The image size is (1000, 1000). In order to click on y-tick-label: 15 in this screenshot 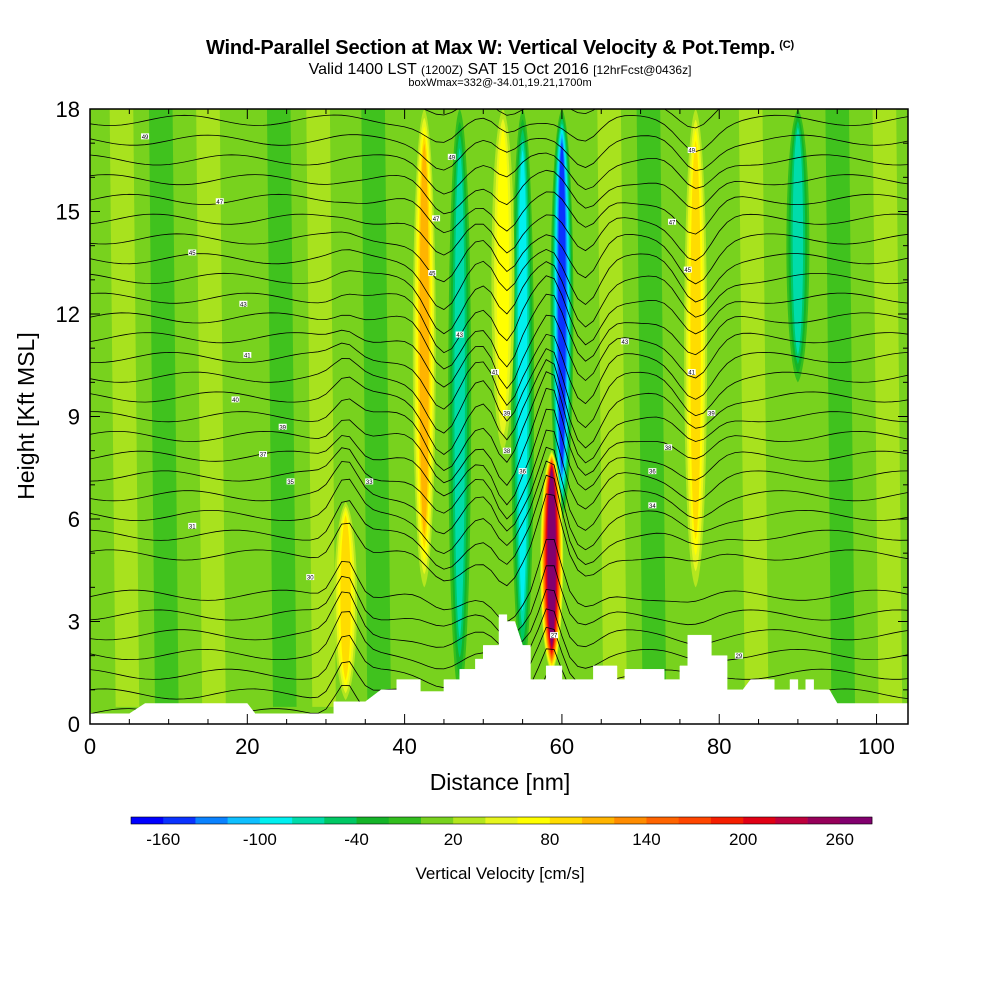, I will do `click(68, 212)`.